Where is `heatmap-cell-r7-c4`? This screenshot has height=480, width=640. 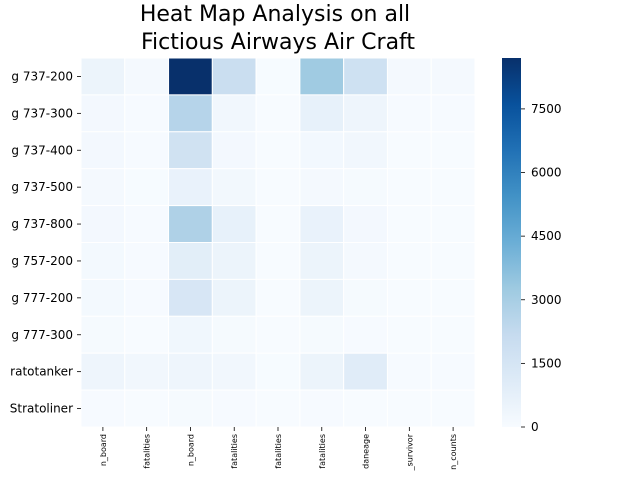
heatmap-cell-r7-c4 is located at coordinates (278, 334).